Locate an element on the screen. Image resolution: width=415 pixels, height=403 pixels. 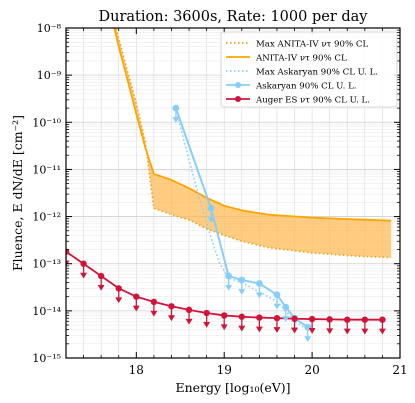
y-tick-label: 10⁻¹³ is located at coordinates (46, 264).